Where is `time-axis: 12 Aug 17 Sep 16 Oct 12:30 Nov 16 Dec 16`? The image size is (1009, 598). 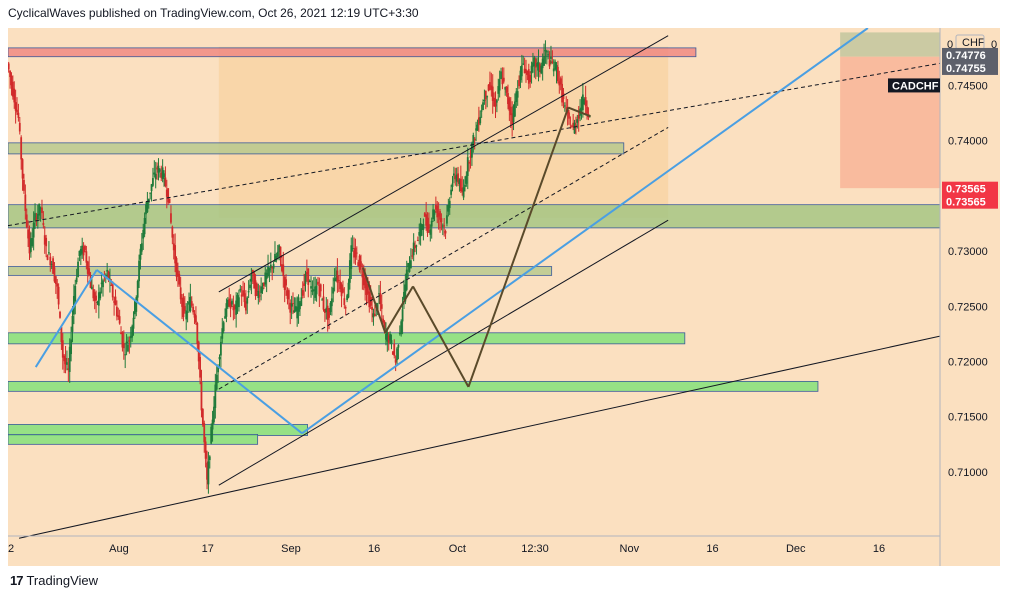 time-axis: 12 Aug 17 Sep 16 Oct 12:30 Nov 16 Dec 16 is located at coordinates (446, 549).